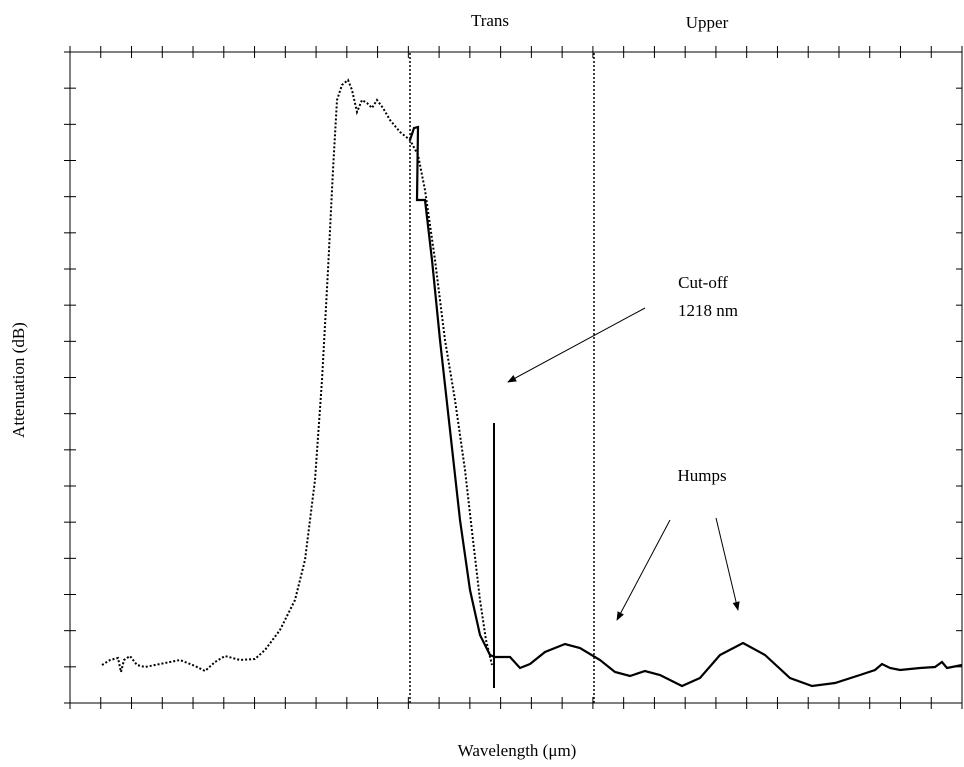 The image size is (964, 767). What do you see at coordinates (701, 475) in the screenshot?
I see `annotation: Humps` at bounding box center [701, 475].